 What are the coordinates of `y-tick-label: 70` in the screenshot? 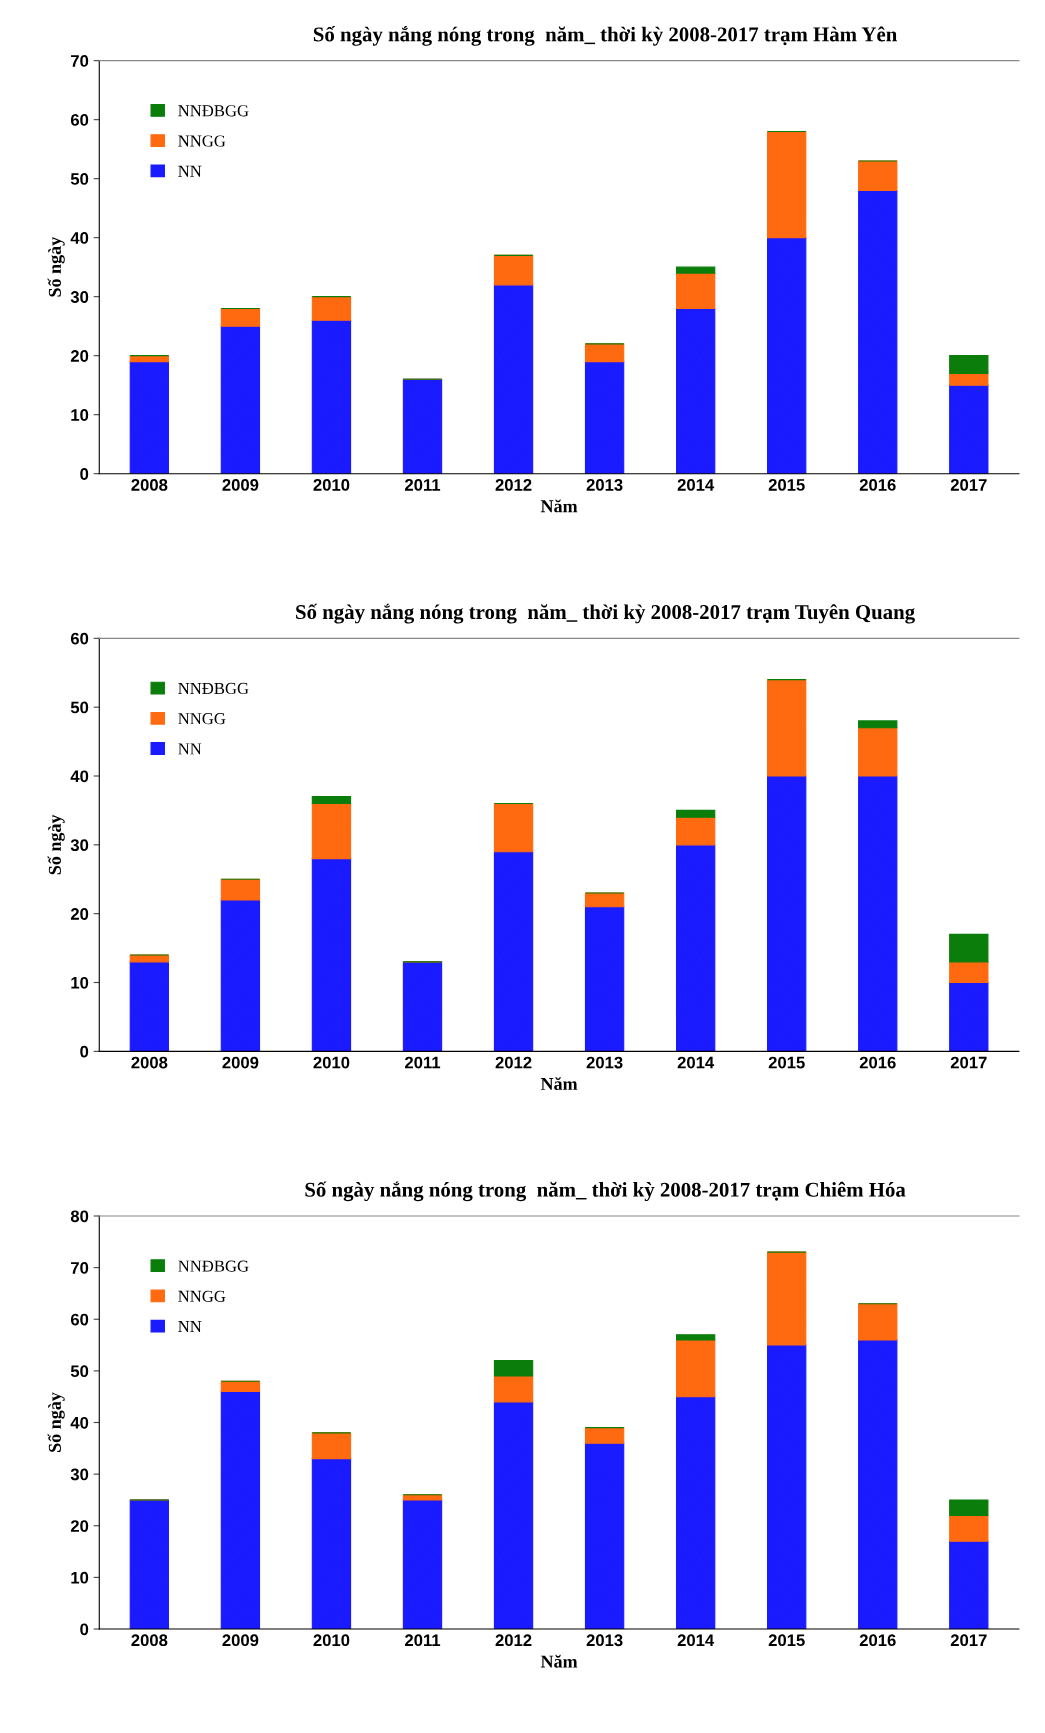 It's located at (80, 61).